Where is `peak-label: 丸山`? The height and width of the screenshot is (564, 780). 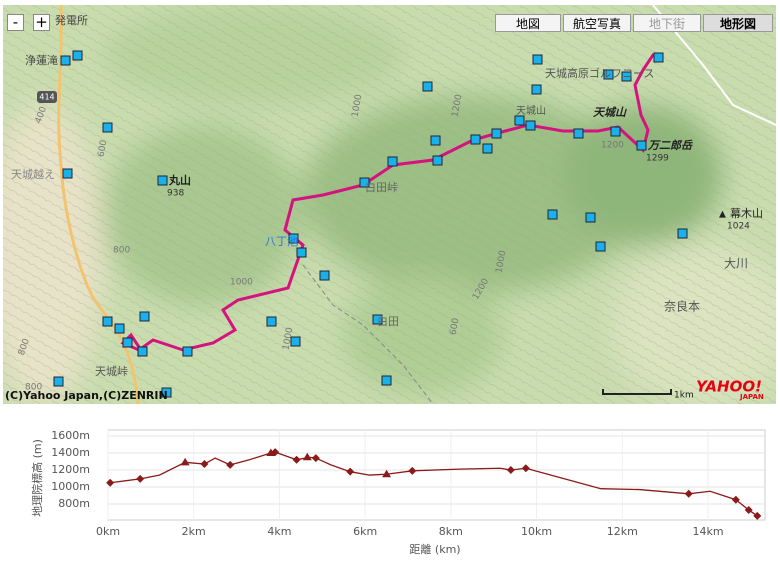
peak-label: 丸山 is located at coordinates (179, 180).